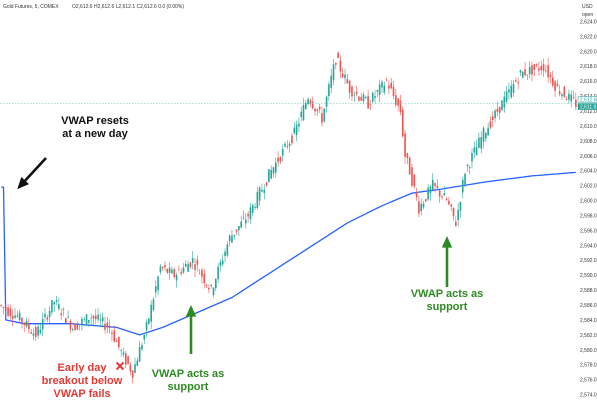 The height and width of the screenshot is (405, 597). What do you see at coordinates (588, 67) in the screenshot?
I see `y-tick-label: 2,618.0` at bounding box center [588, 67].